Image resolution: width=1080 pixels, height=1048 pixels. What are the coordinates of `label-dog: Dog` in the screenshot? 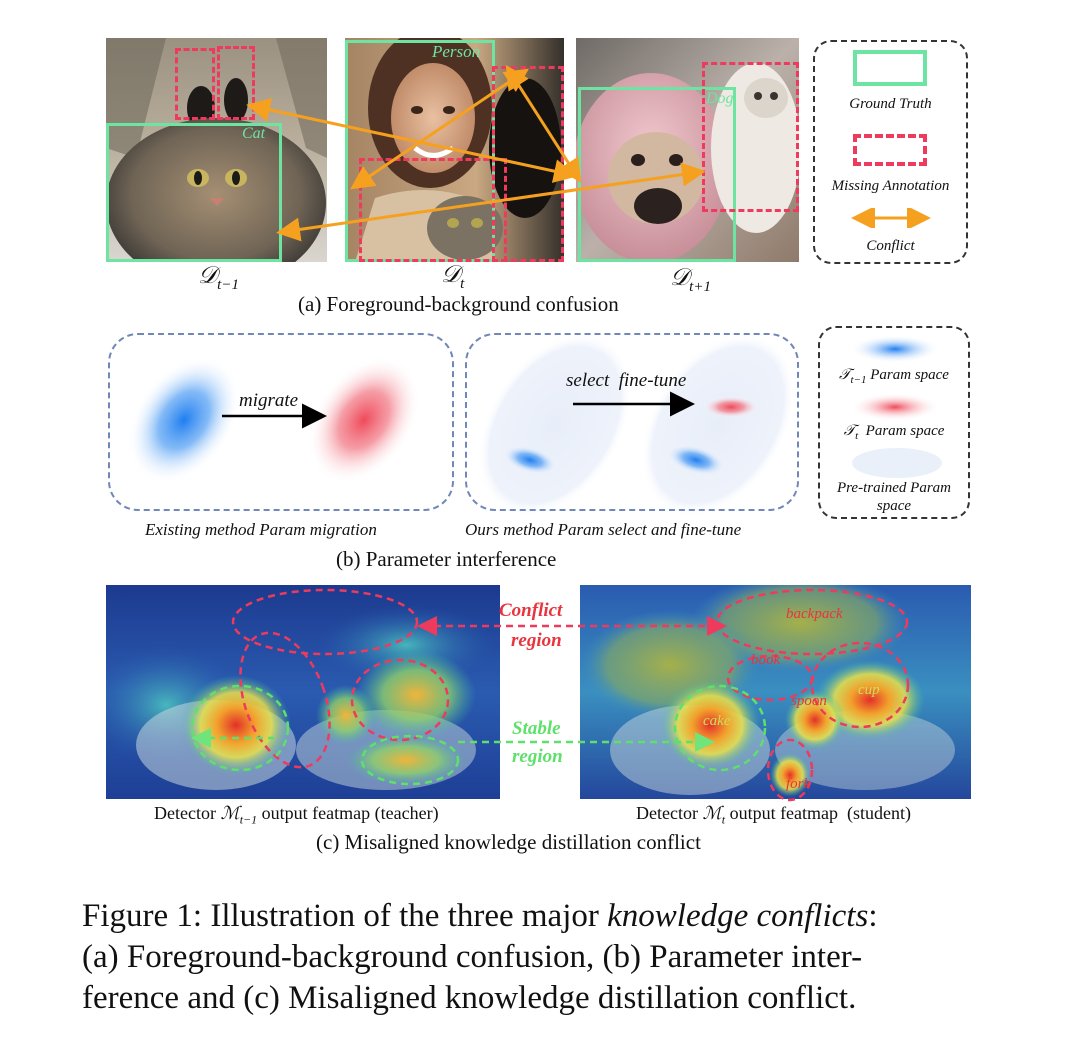 It's located at (720, 98).